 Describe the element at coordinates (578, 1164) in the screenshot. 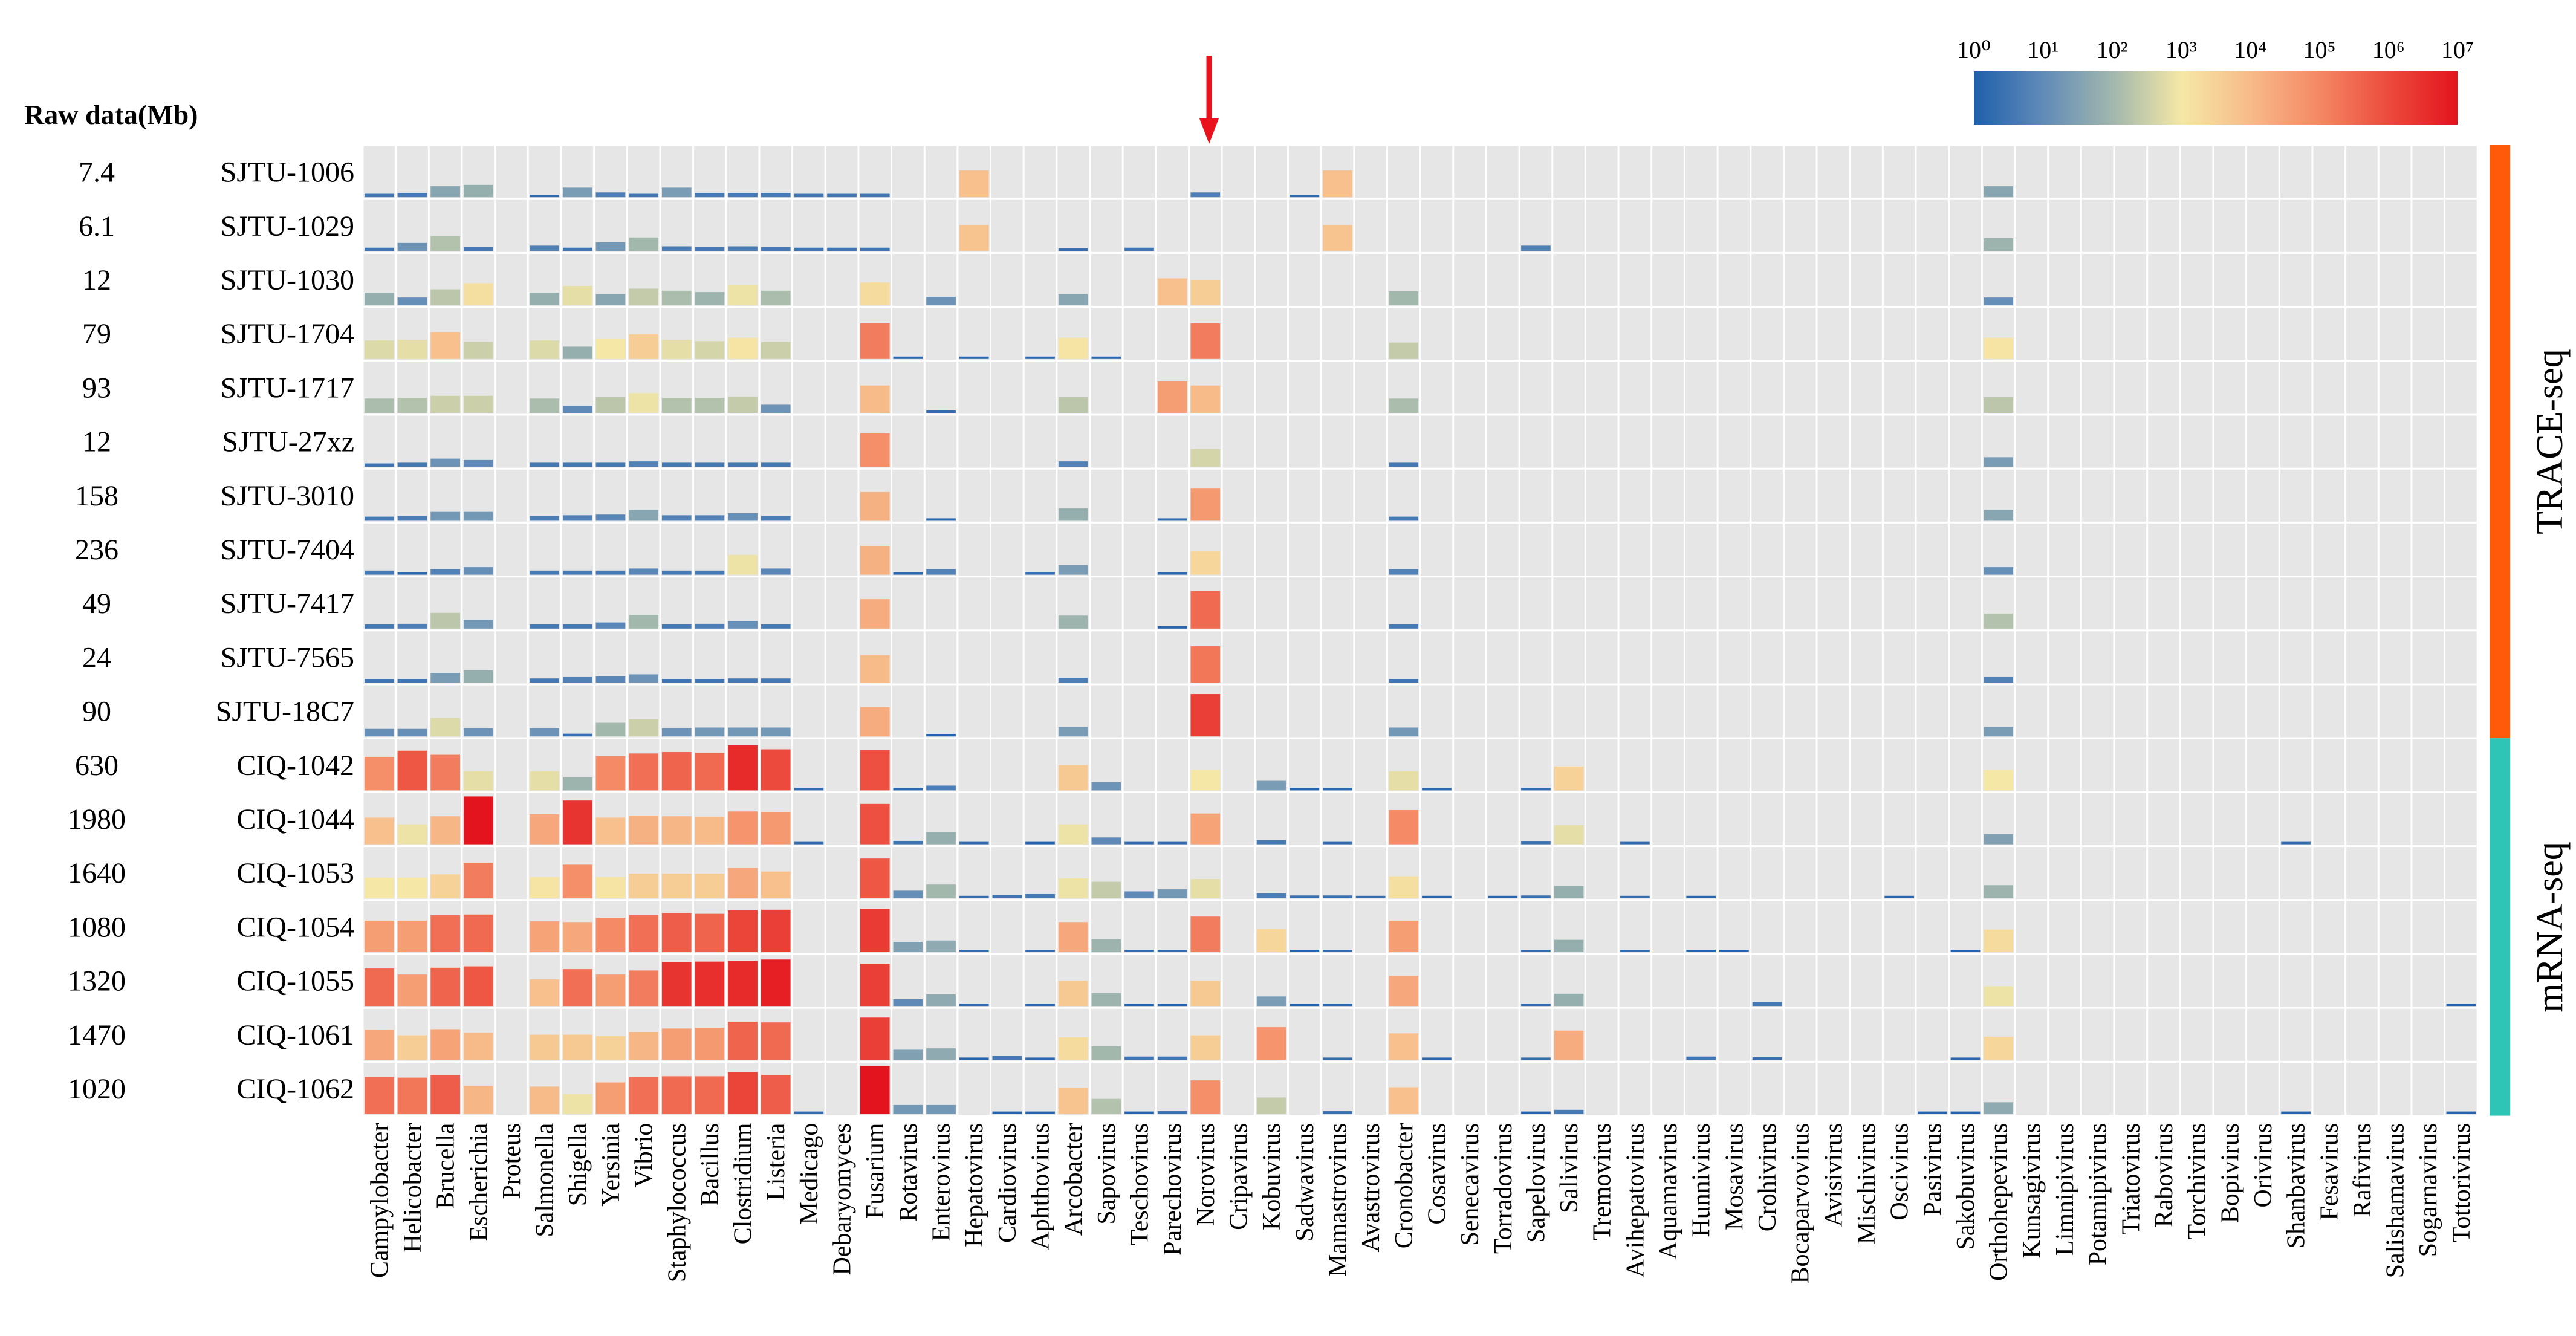

I see `column-label: Shigella` at that location.